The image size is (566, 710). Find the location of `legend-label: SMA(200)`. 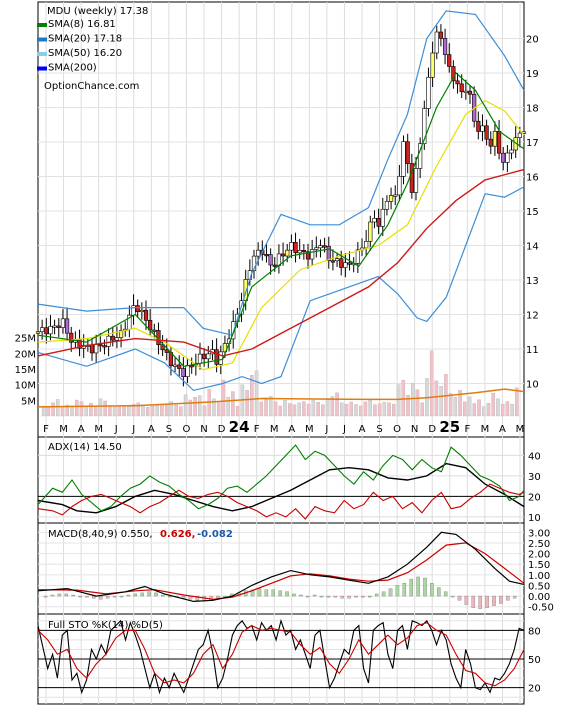

legend-label: SMA(200) is located at coordinates (72, 68).